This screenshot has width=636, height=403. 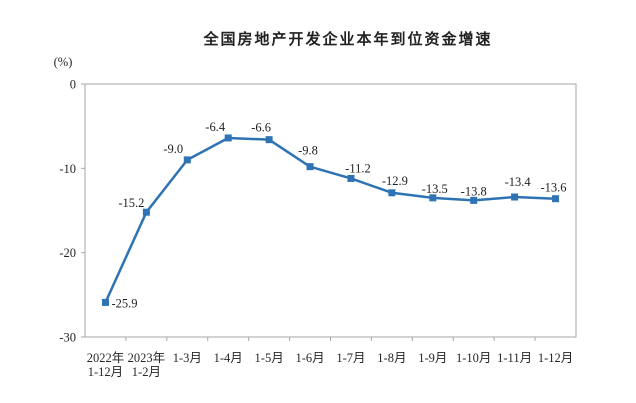 What do you see at coordinates (187, 358) in the screenshot?
I see `x-category-label: 1-3月` at bounding box center [187, 358].